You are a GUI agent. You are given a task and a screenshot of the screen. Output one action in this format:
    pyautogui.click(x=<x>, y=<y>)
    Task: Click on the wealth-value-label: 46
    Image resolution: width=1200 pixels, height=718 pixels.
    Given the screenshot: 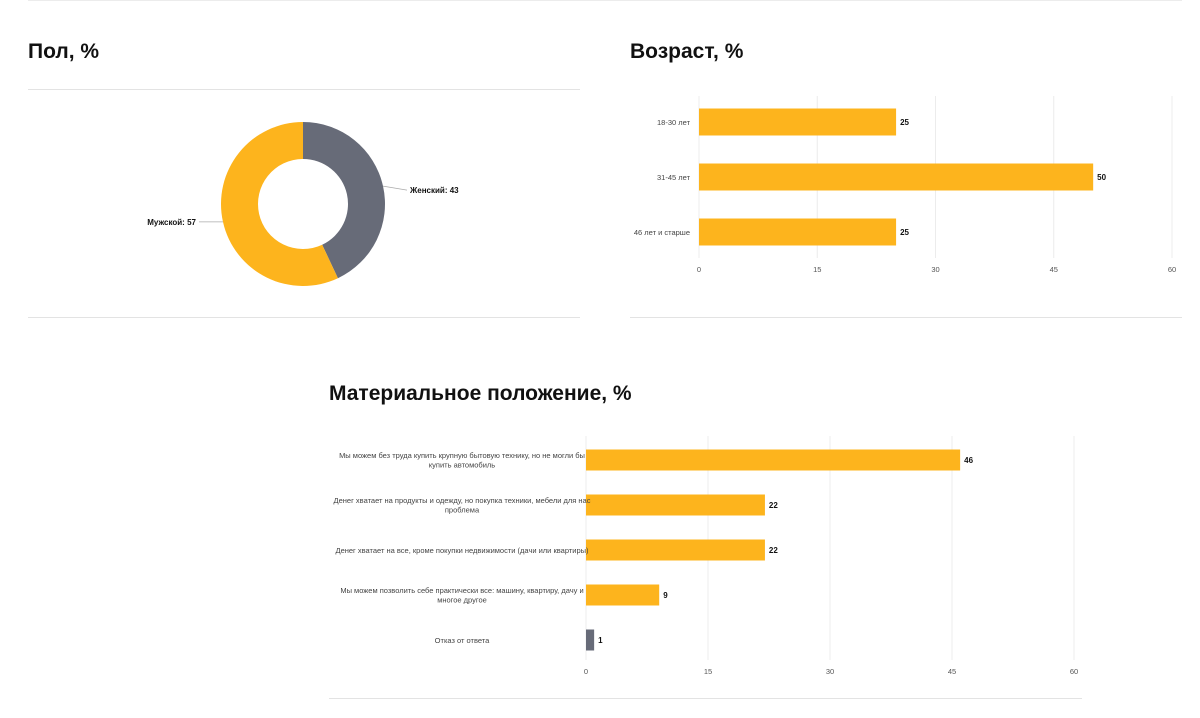 What is the action you would take?
    pyautogui.click(x=968, y=460)
    